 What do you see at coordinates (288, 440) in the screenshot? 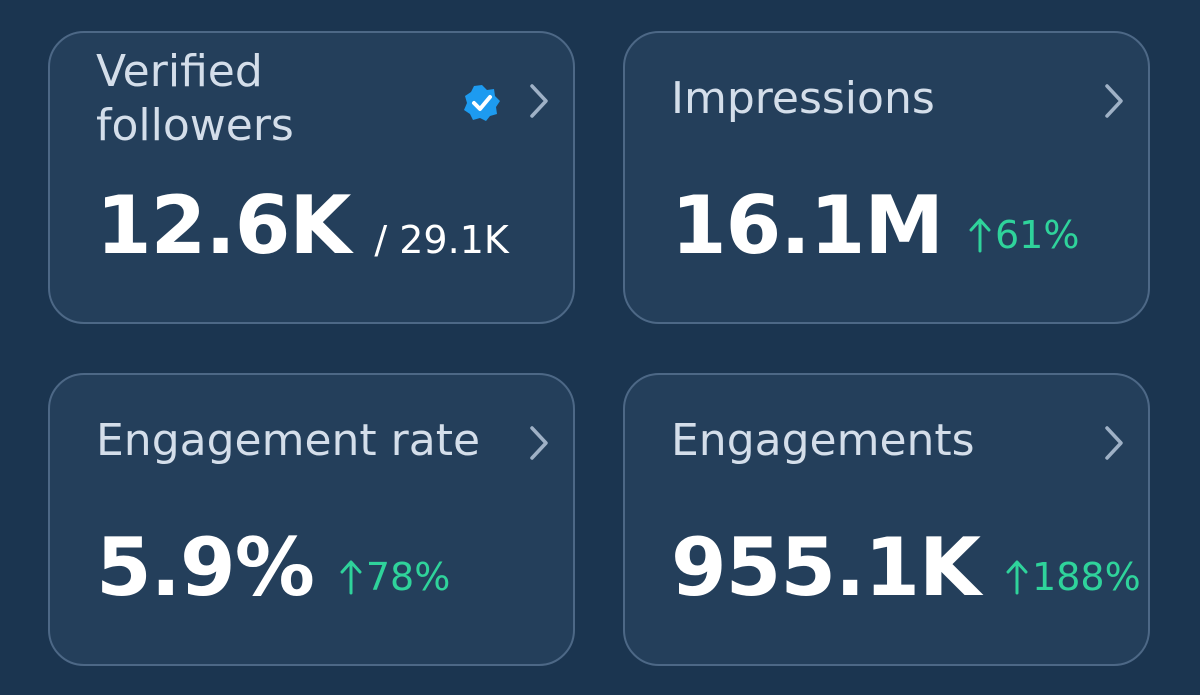
I see `card-title: Engagement rate` at bounding box center [288, 440].